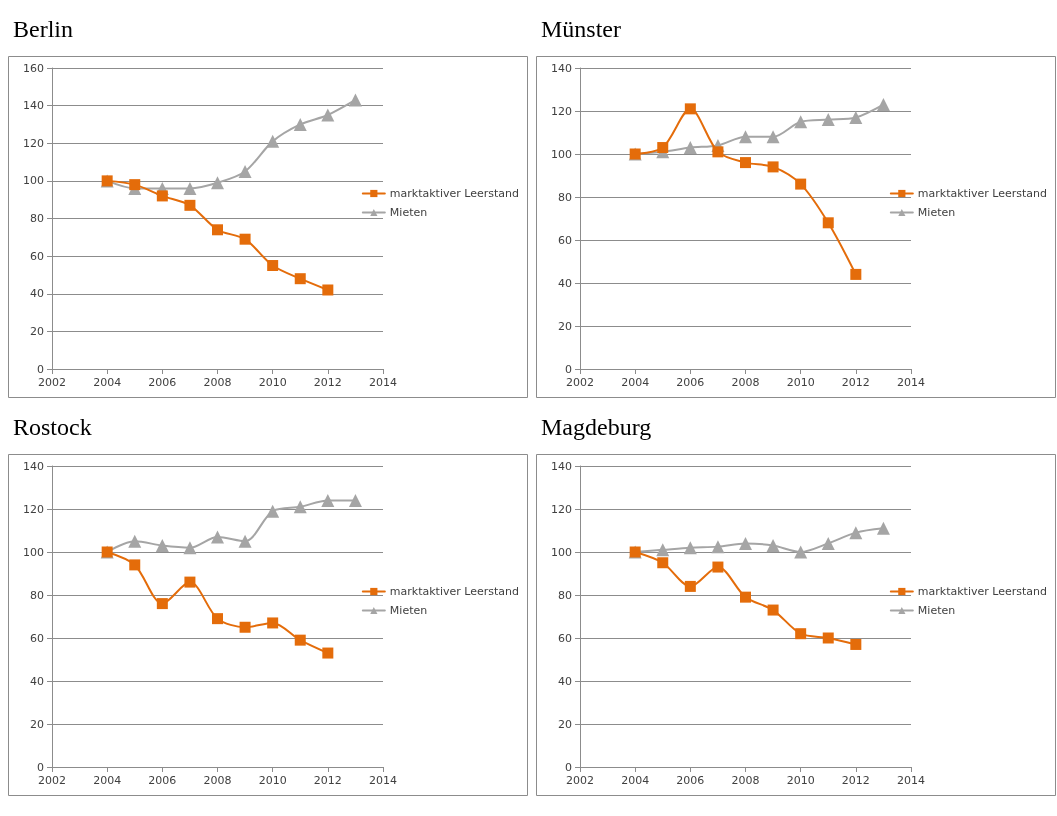 This screenshot has height=816, width=1057. I want to click on x-tick-label: 2012, so click(327, 780).